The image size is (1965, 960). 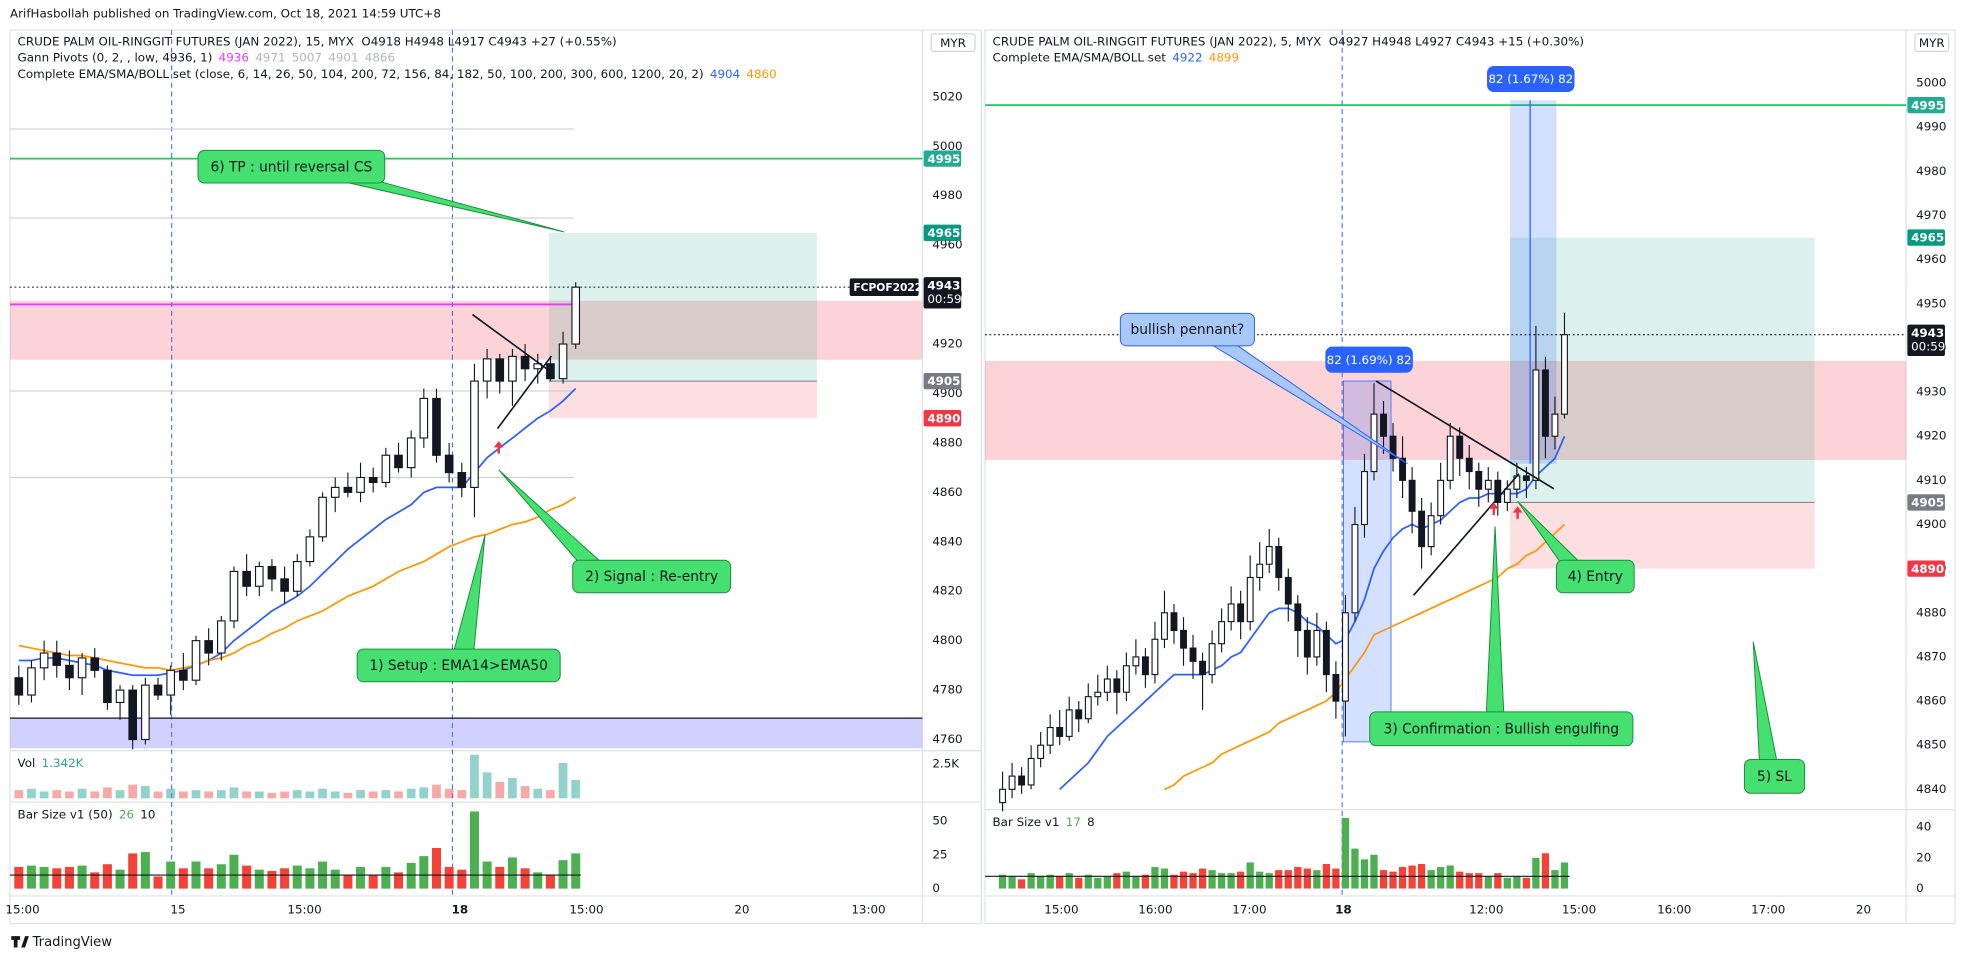 I want to click on bar-size-readout: 10, so click(x=147, y=814).